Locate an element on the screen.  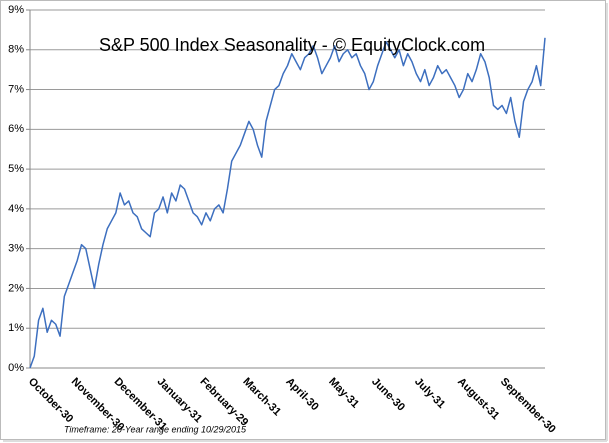
y-tick-label: 4% is located at coordinates (16, 209).